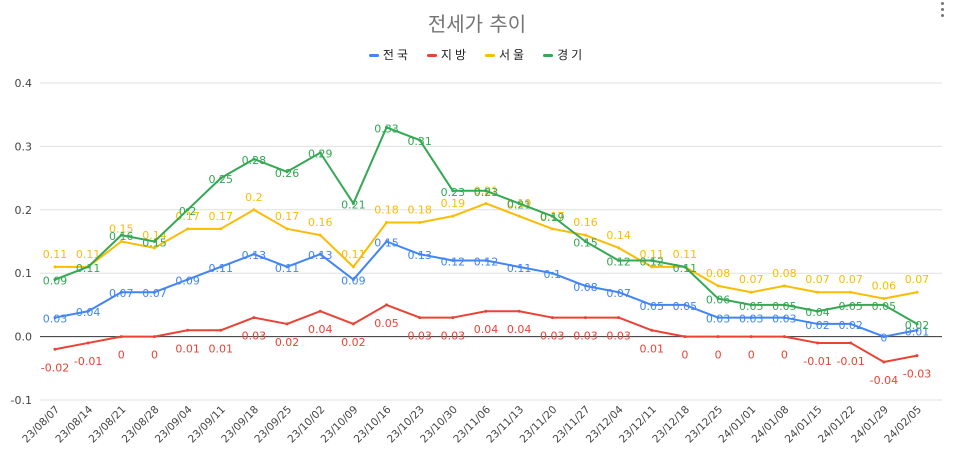 Image resolution: width=954 pixels, height=454 pixels. I want to click on y-tick-label: 0.1, so click(24, 273).